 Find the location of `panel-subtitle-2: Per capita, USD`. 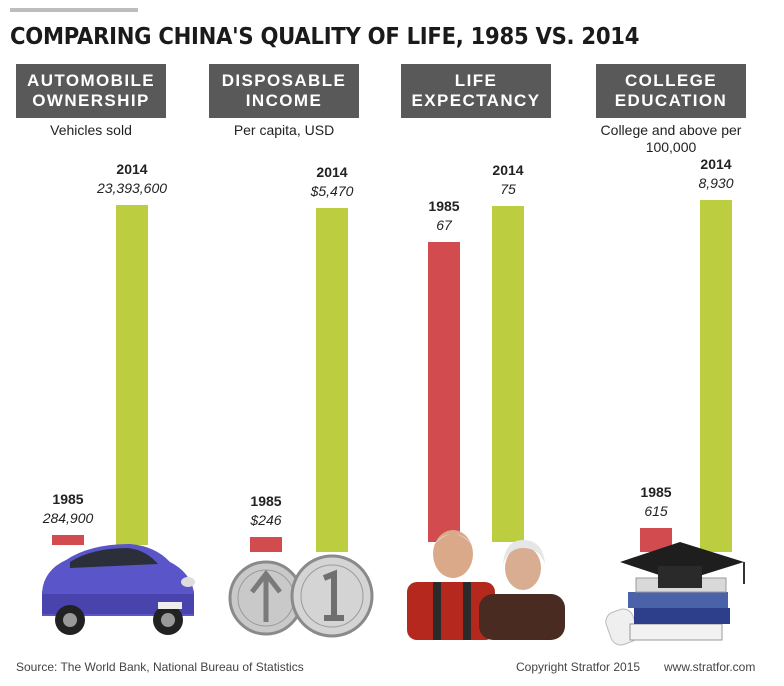

panel-subtitle-2: Per capita, USD is located at coordinates (284, 130).